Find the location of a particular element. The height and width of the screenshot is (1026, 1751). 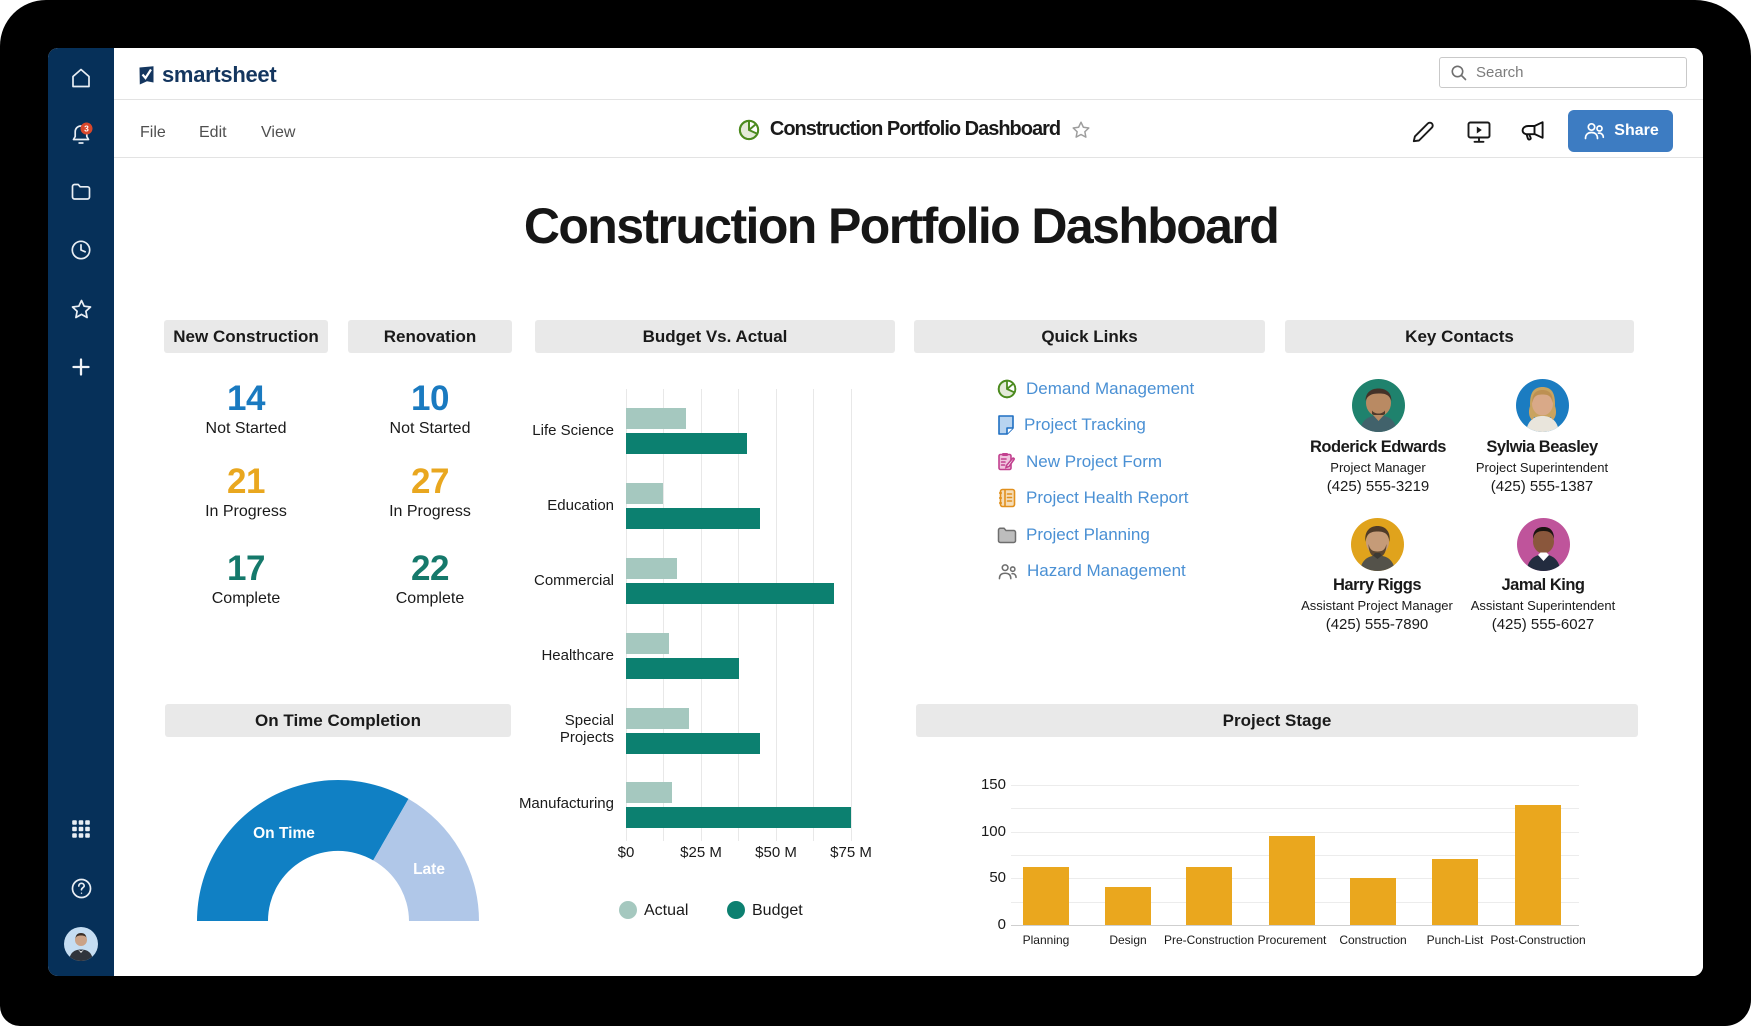

svg-text: Late is located at coordinates (429, 869).